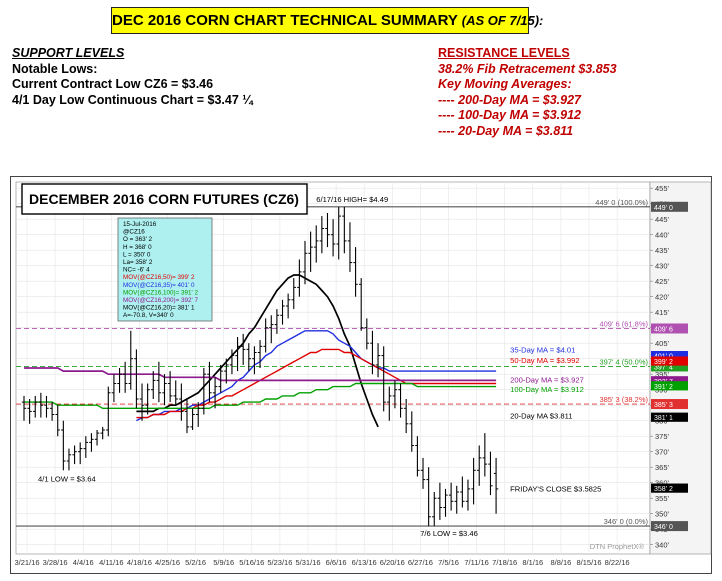 This screenshot has width=722, height=581. Describe the element at coordinates (160, 300) in the screenshot. I see `info-box-line: MOV(@CZ16,200)= 392' 7` at that location.